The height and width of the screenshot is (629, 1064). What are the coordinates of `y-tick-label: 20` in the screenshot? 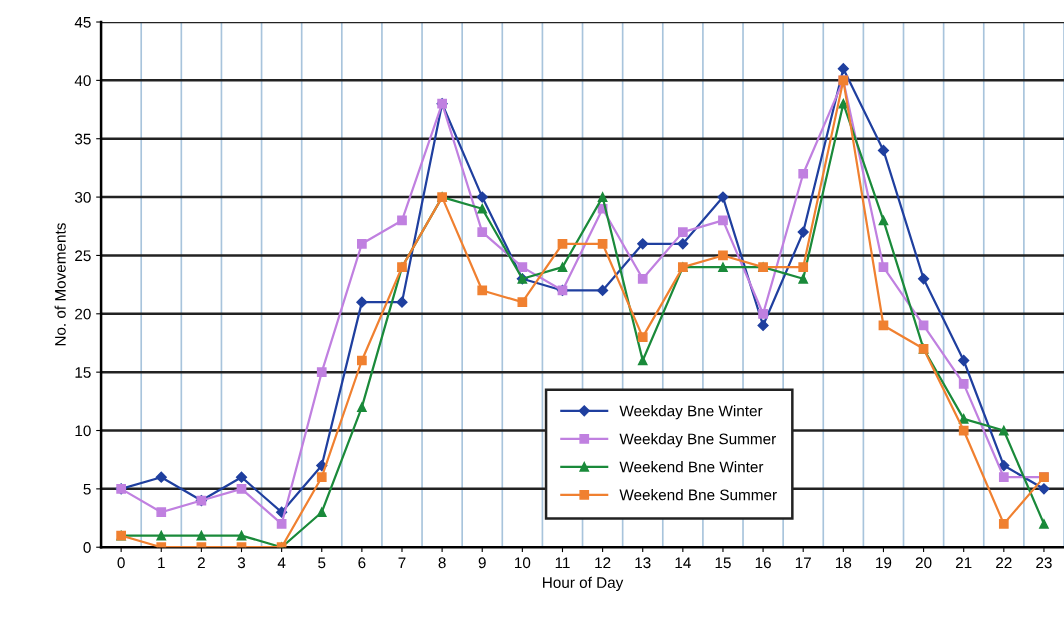 It's located at (83, 314).